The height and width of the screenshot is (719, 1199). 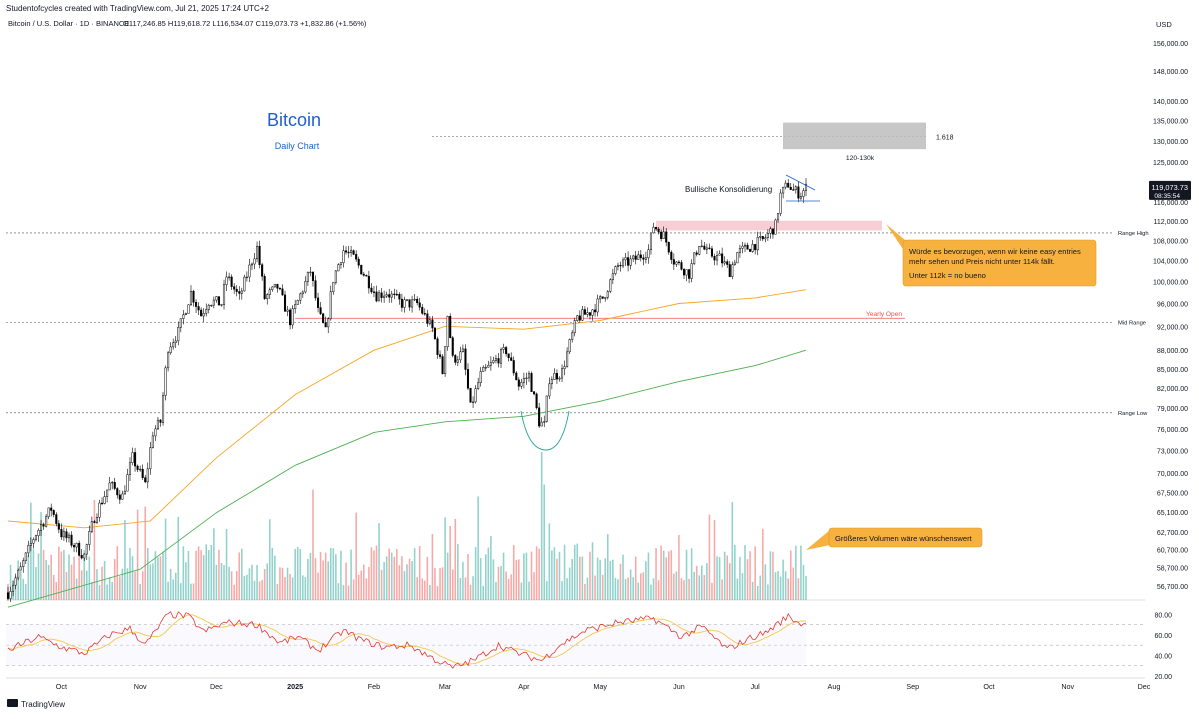 I want to click on rsi-axis: 80.00 60.00 40.00 20.00, so click(x=1163, y=646).